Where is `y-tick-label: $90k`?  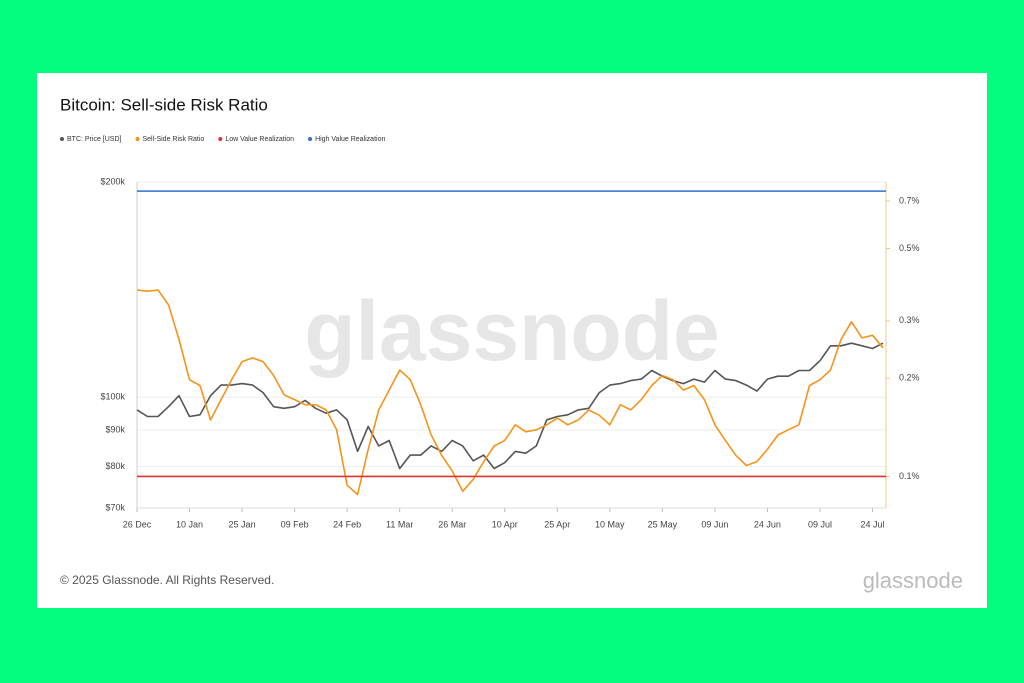
y-tick-label: $90k is located at coordinates (115, 429).